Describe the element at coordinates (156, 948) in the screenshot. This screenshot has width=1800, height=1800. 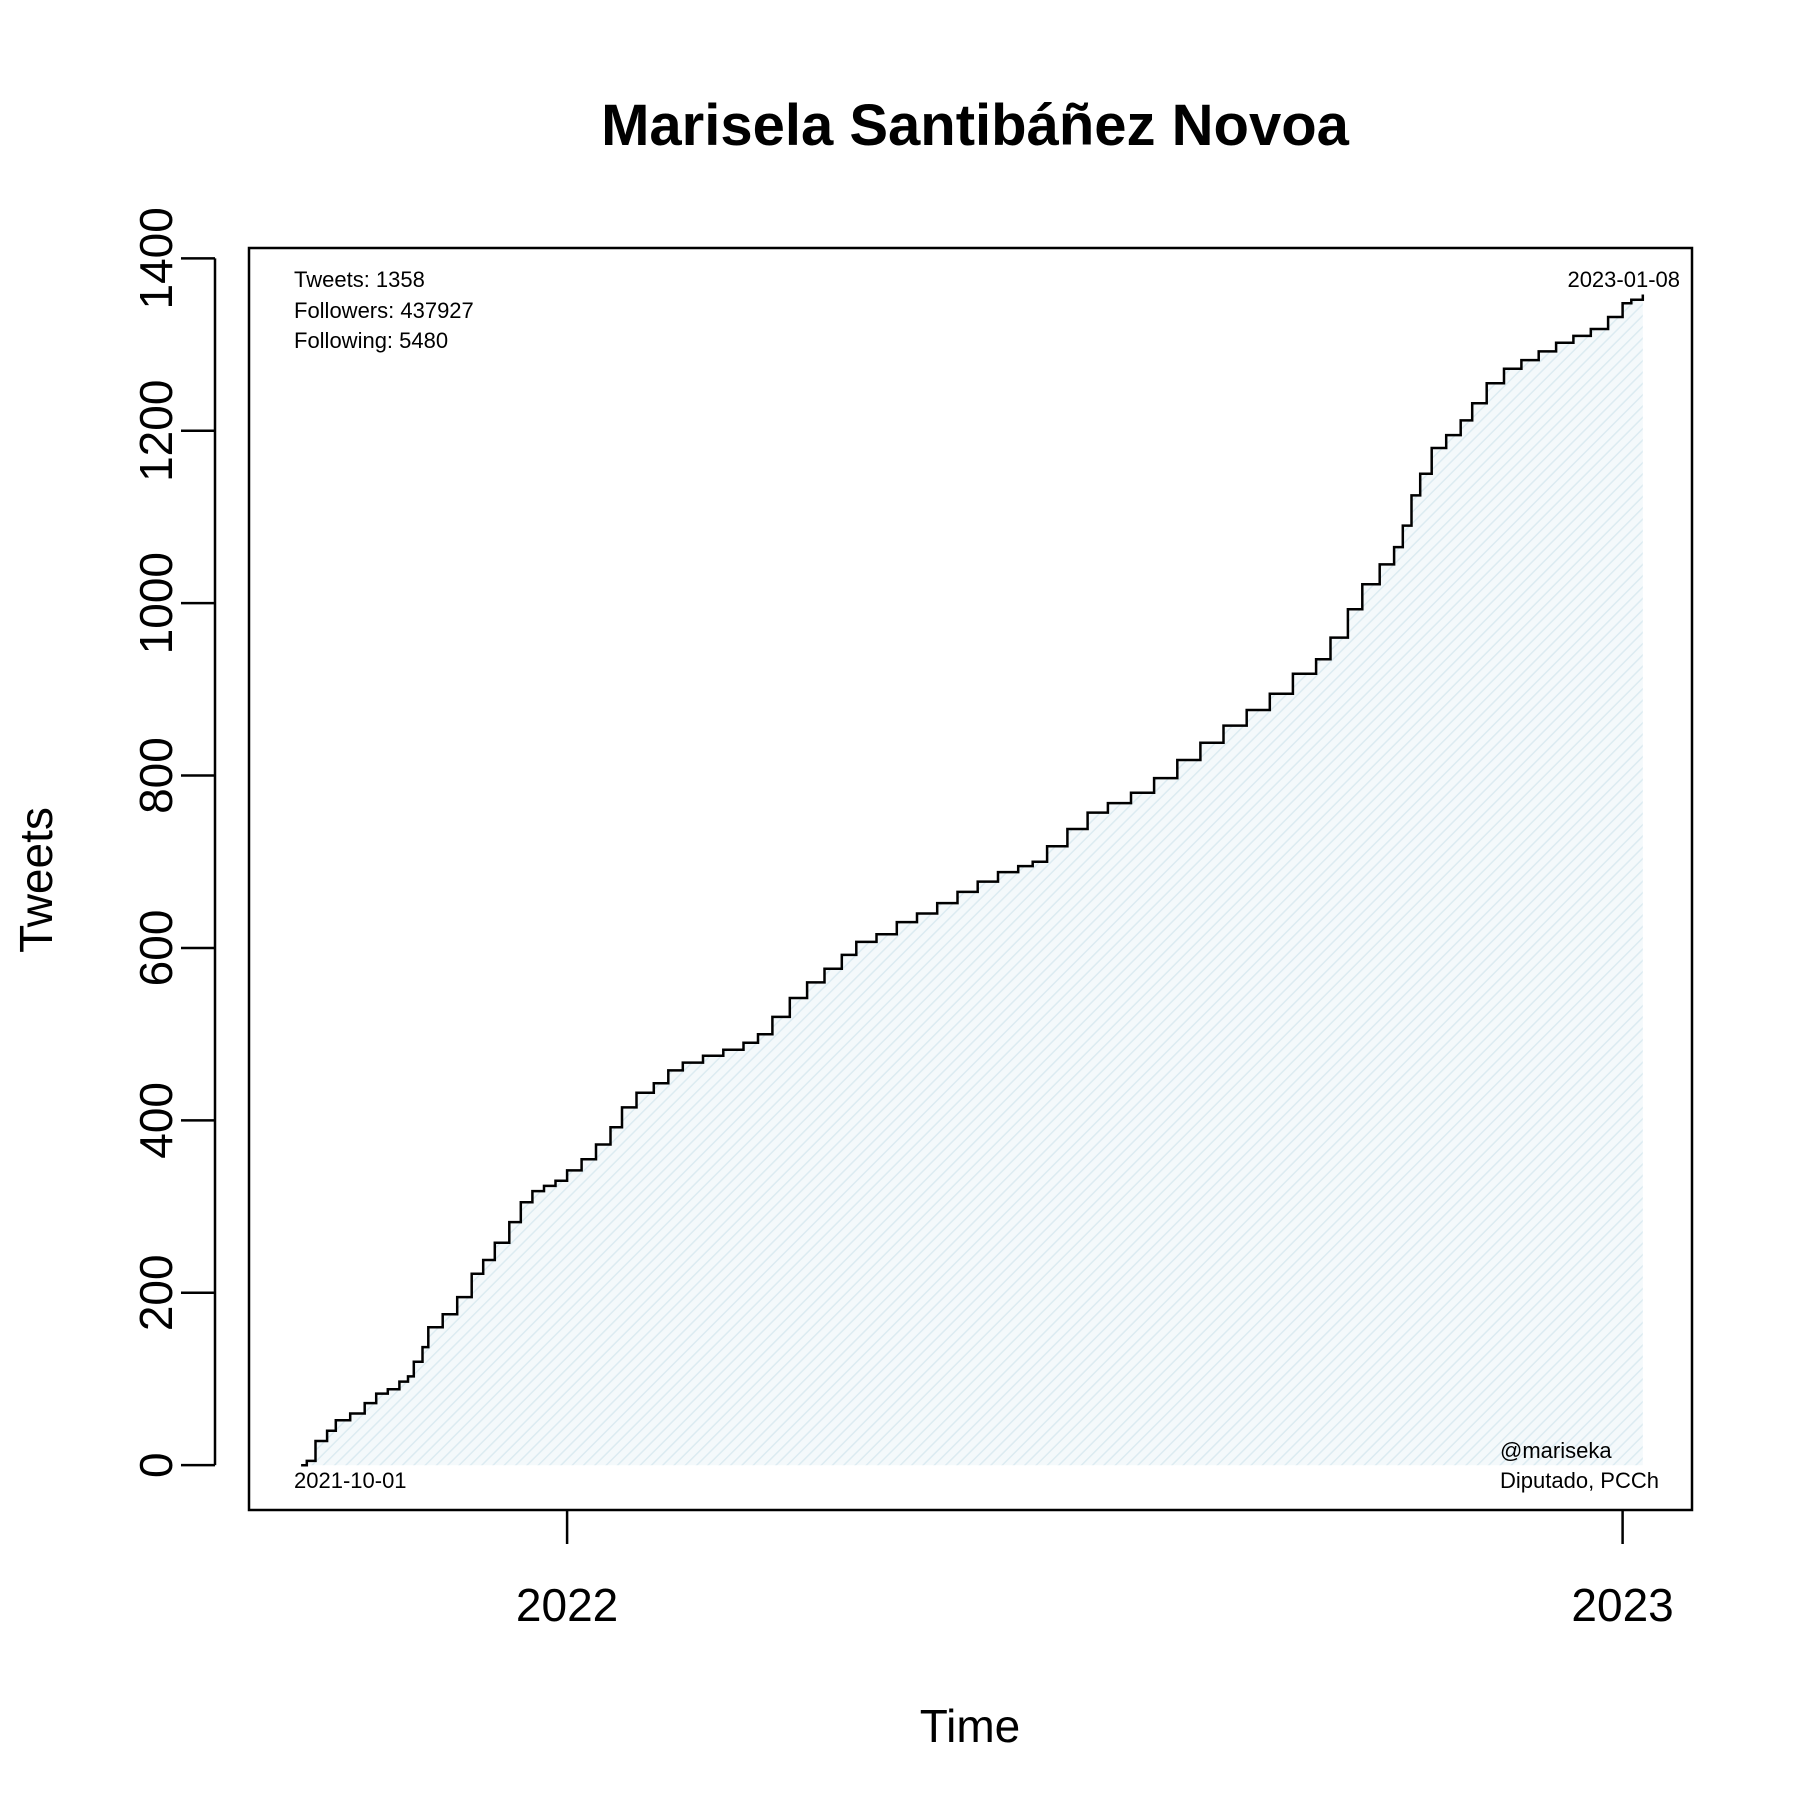
I see `y-tick-label: 600` at that location.